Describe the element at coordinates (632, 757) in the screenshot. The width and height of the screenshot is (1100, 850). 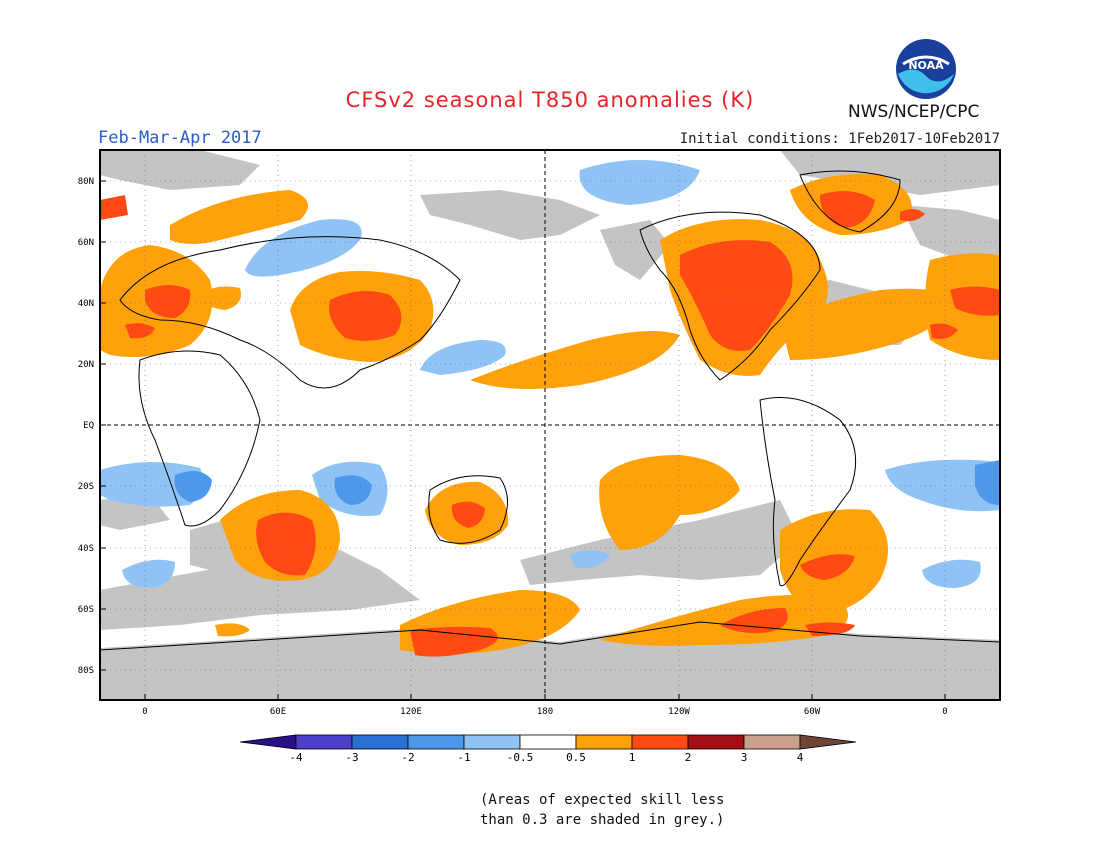
I see `legend-tick-label: 1` at that location.